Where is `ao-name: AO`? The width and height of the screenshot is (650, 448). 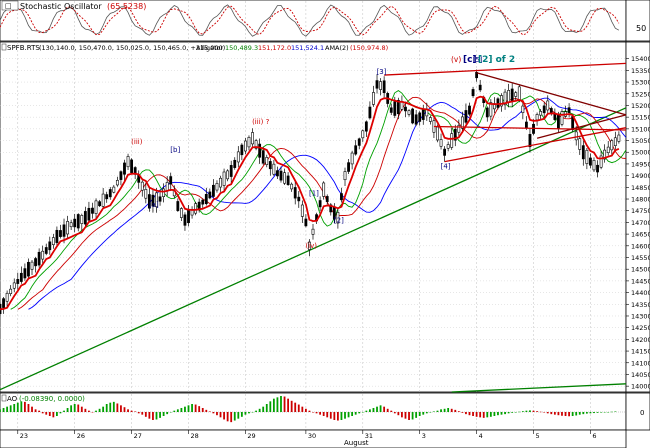
ao-name: AO is located at coordinates (12, 399).